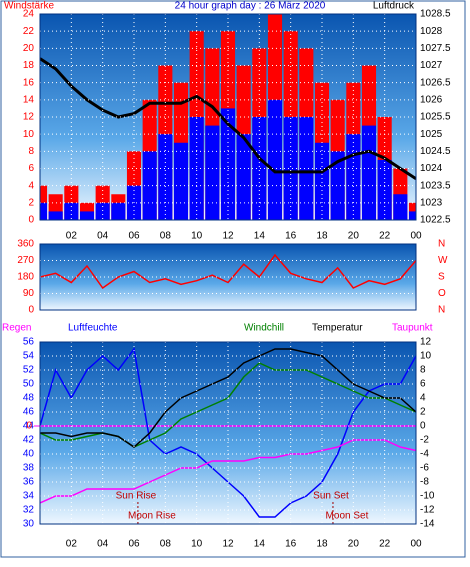 This screenshot has width=470, height=567. I want to click on x-tick-label: 04, so click(103, 544).